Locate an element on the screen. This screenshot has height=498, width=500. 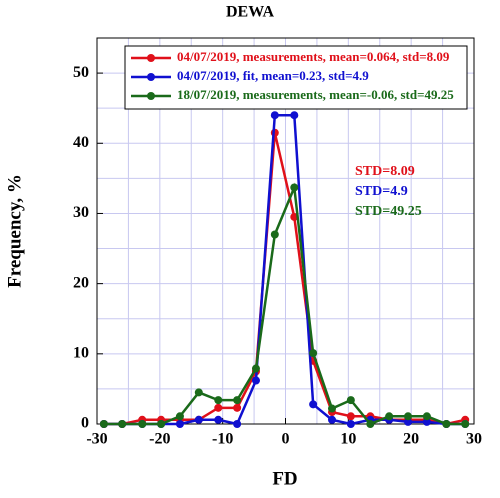
annotation: STD=8.09 is located at coordinates (385, 171).